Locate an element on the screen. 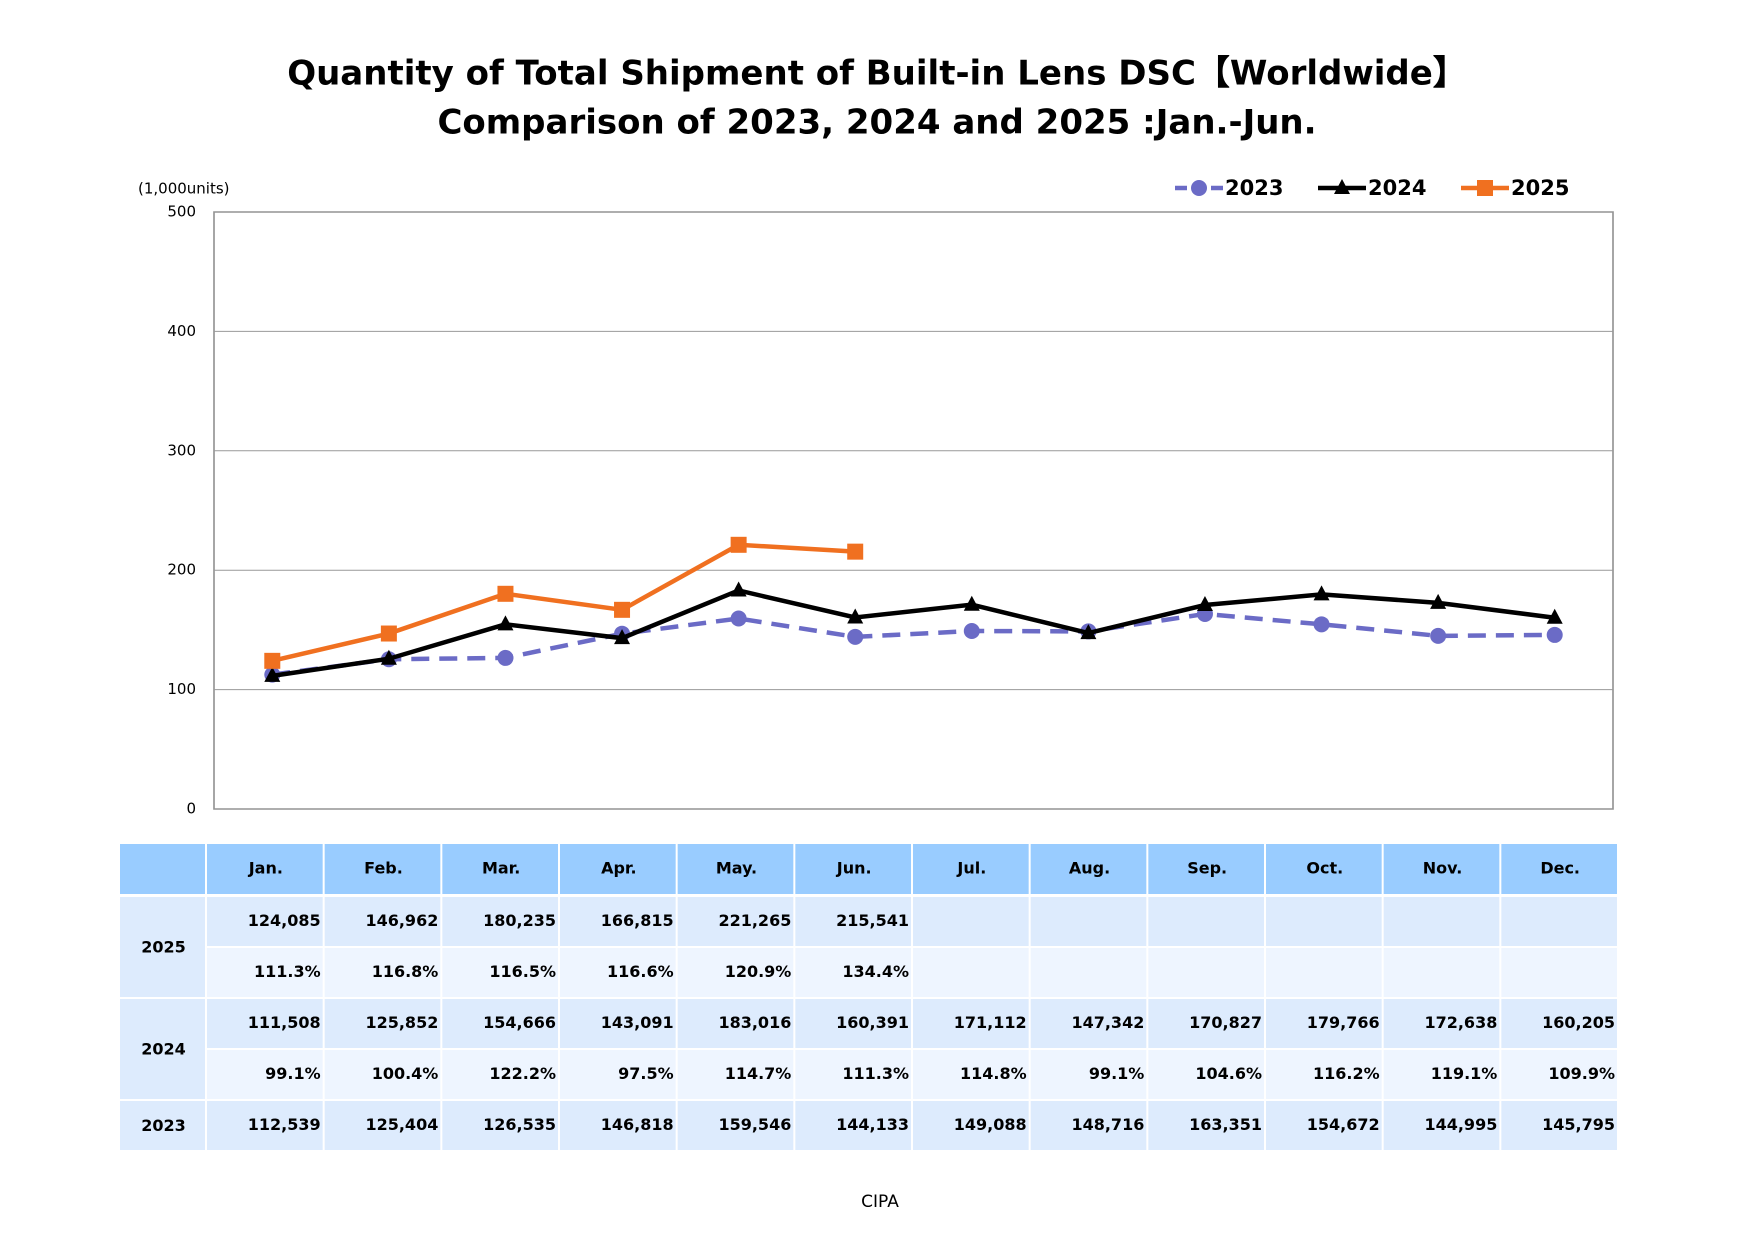  series-line is located at coordinates (913, 644).